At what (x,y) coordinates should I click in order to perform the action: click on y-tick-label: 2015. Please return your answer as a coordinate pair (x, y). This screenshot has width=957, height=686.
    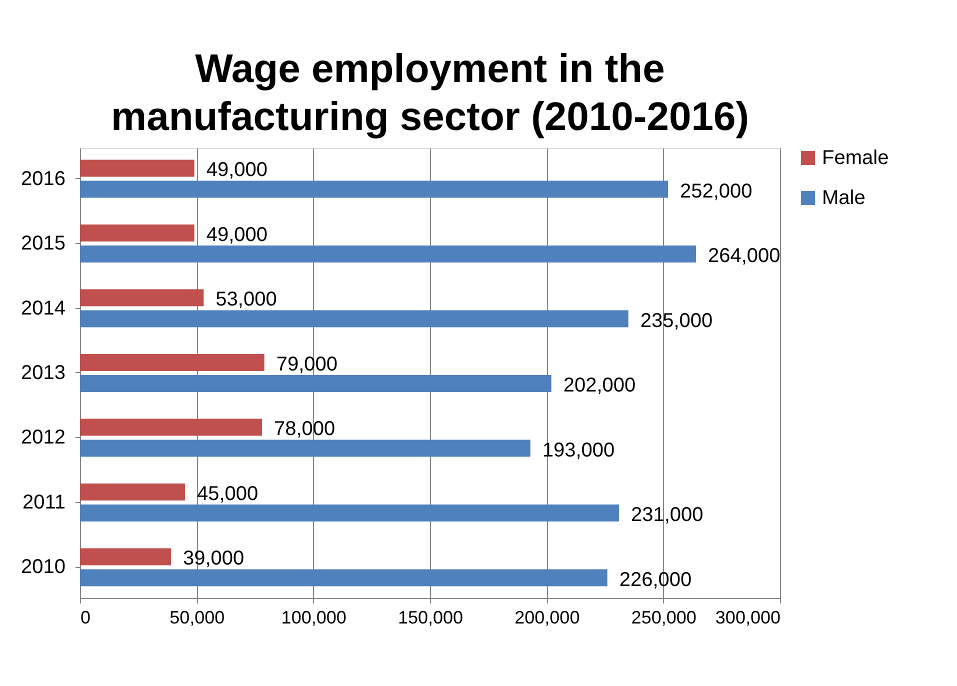
    Looking at the image, I should click on (43, 243).